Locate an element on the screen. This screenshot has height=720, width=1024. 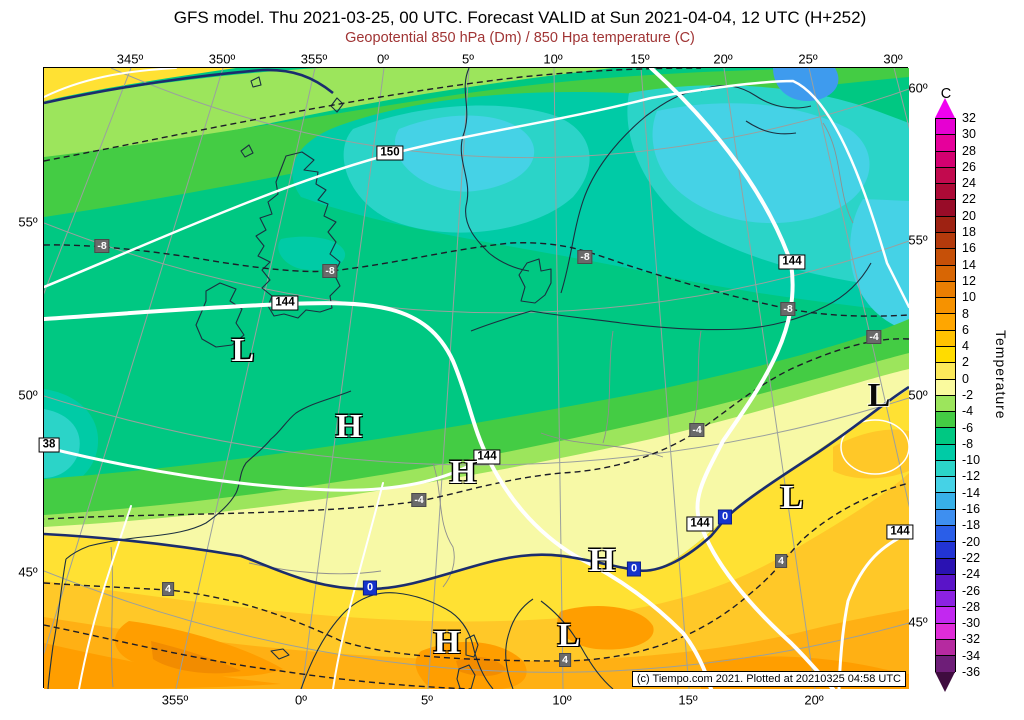
top-axis-longitude-label: 350º is located at coordinates (222, 59).